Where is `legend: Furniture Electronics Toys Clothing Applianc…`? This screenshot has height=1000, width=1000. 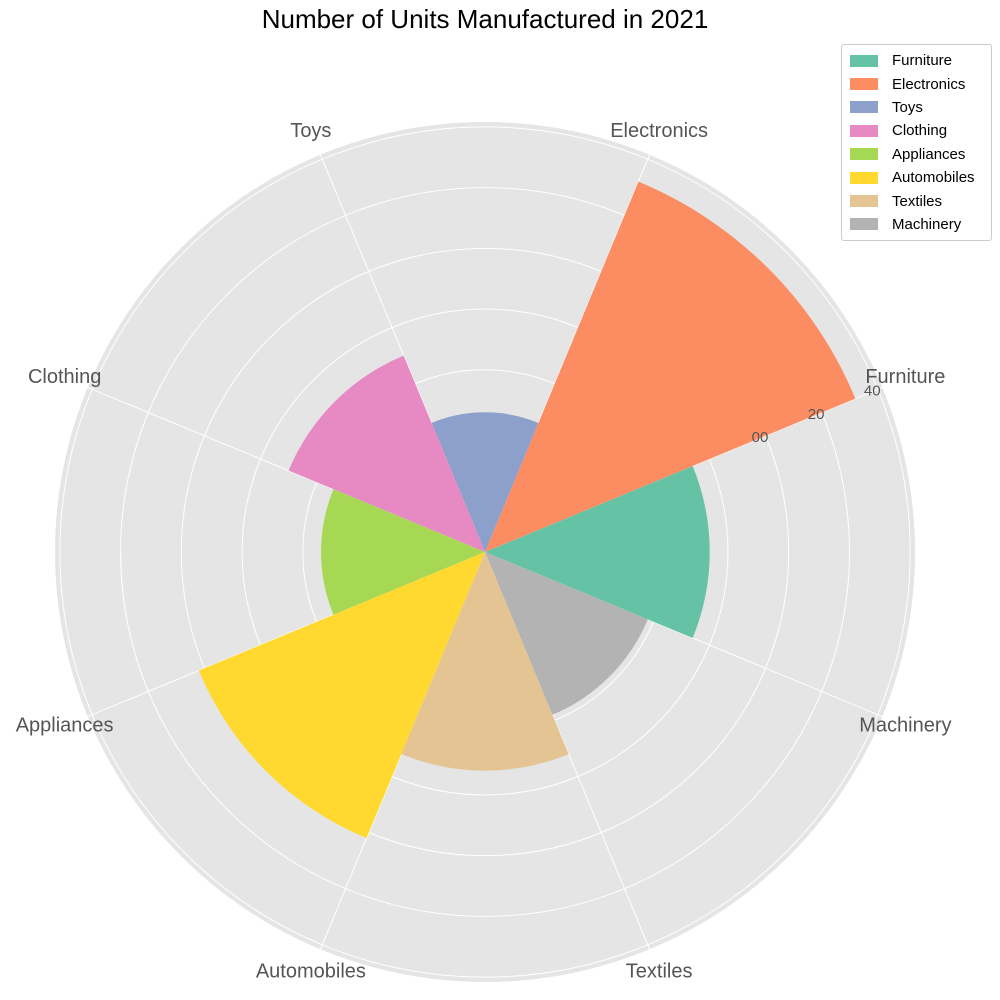 legend: Furniture Electronics Toys Clothing Applianc… is located at coordinates (916, 143).